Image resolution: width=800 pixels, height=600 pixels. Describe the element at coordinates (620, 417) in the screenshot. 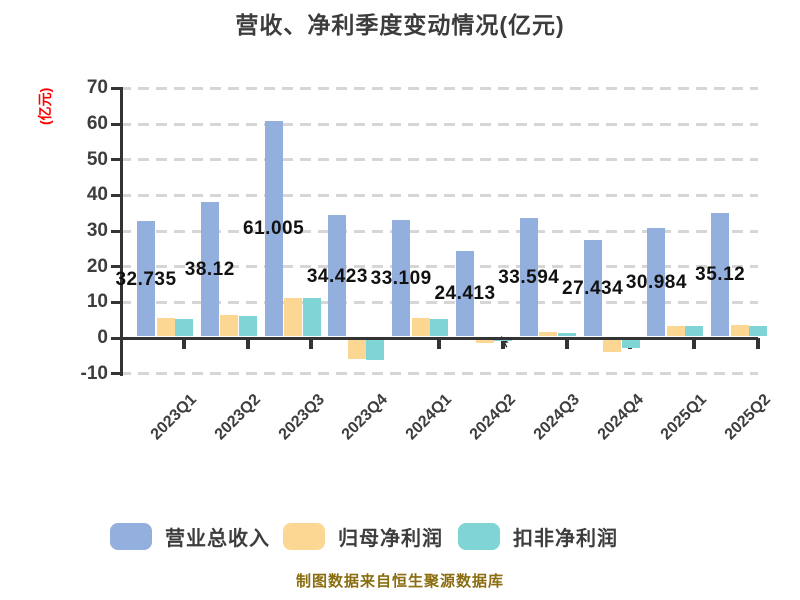

I see `x-axis-category-label: 2024Q4` at that location.